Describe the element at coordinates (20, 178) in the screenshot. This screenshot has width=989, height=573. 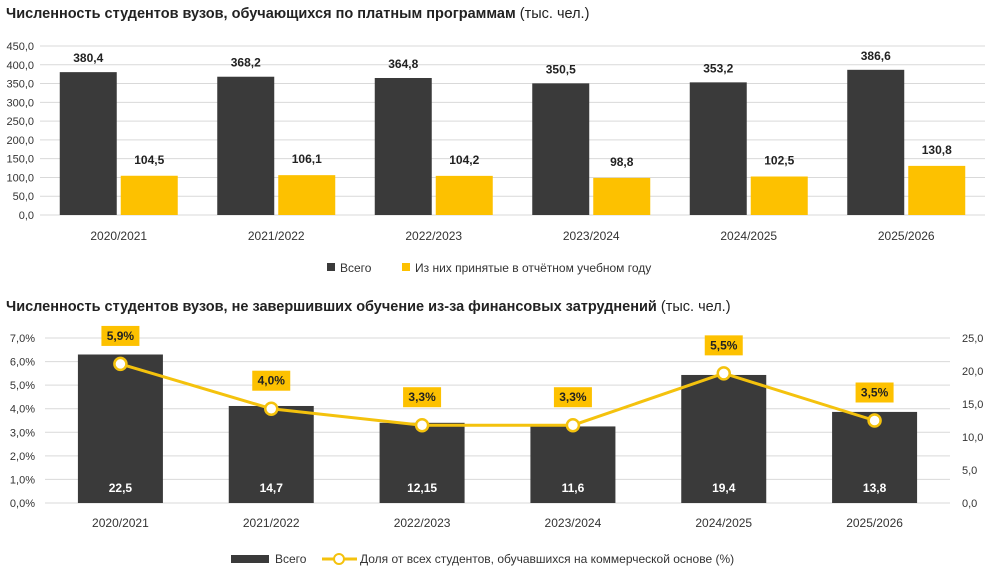
I see `y-tick-label: 100,0` at that location.